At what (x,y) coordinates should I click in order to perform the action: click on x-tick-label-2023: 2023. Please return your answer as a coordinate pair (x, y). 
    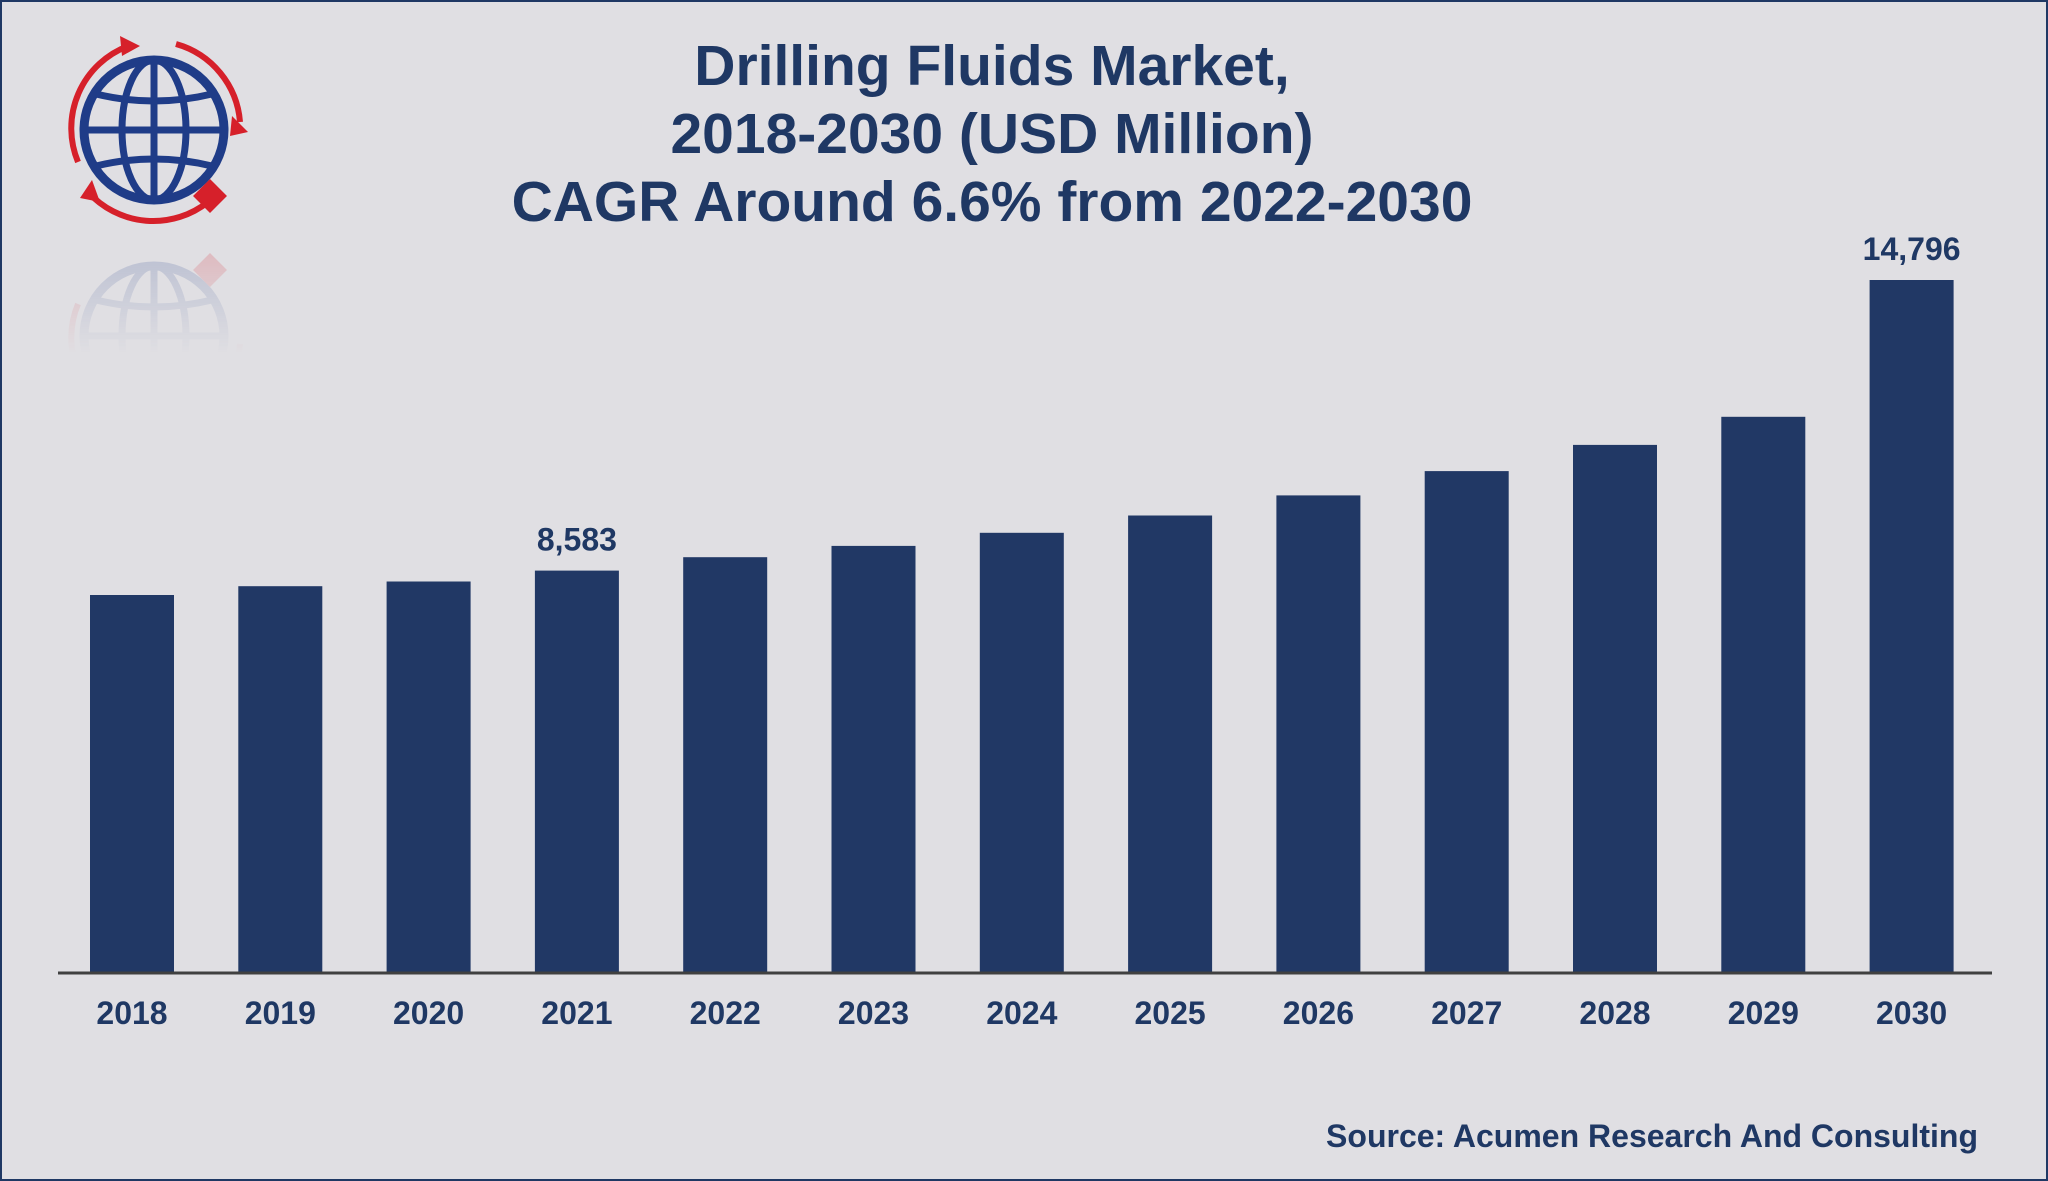
    Looking at the image, I should click on (873, 1013).